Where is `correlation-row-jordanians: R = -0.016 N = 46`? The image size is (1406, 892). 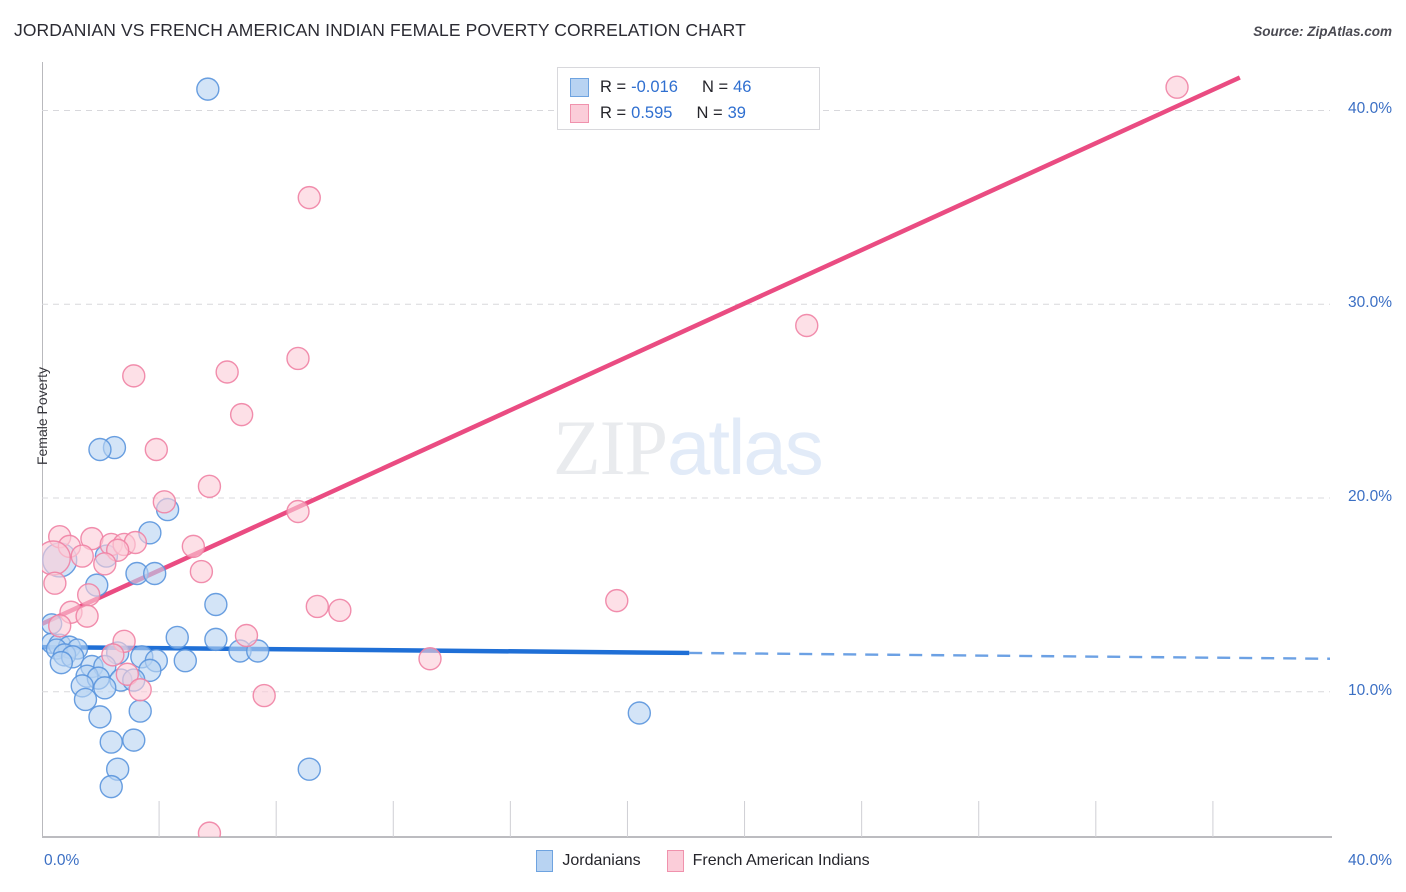
correlation-row-jordanians: R = -0.016 N = 46 is located at coordinates (689, 87).